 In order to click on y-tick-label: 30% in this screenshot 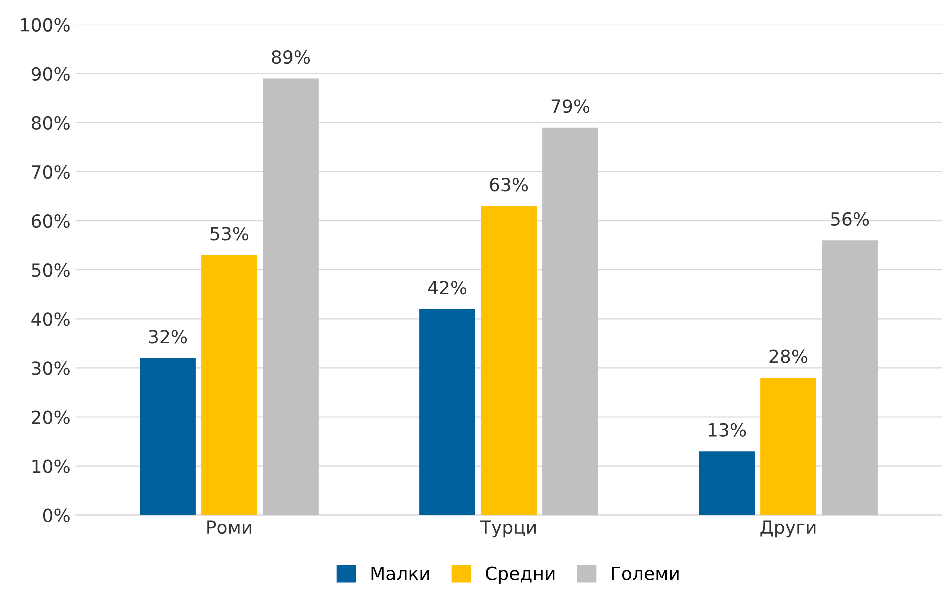, I will do `click(51, 369)`.